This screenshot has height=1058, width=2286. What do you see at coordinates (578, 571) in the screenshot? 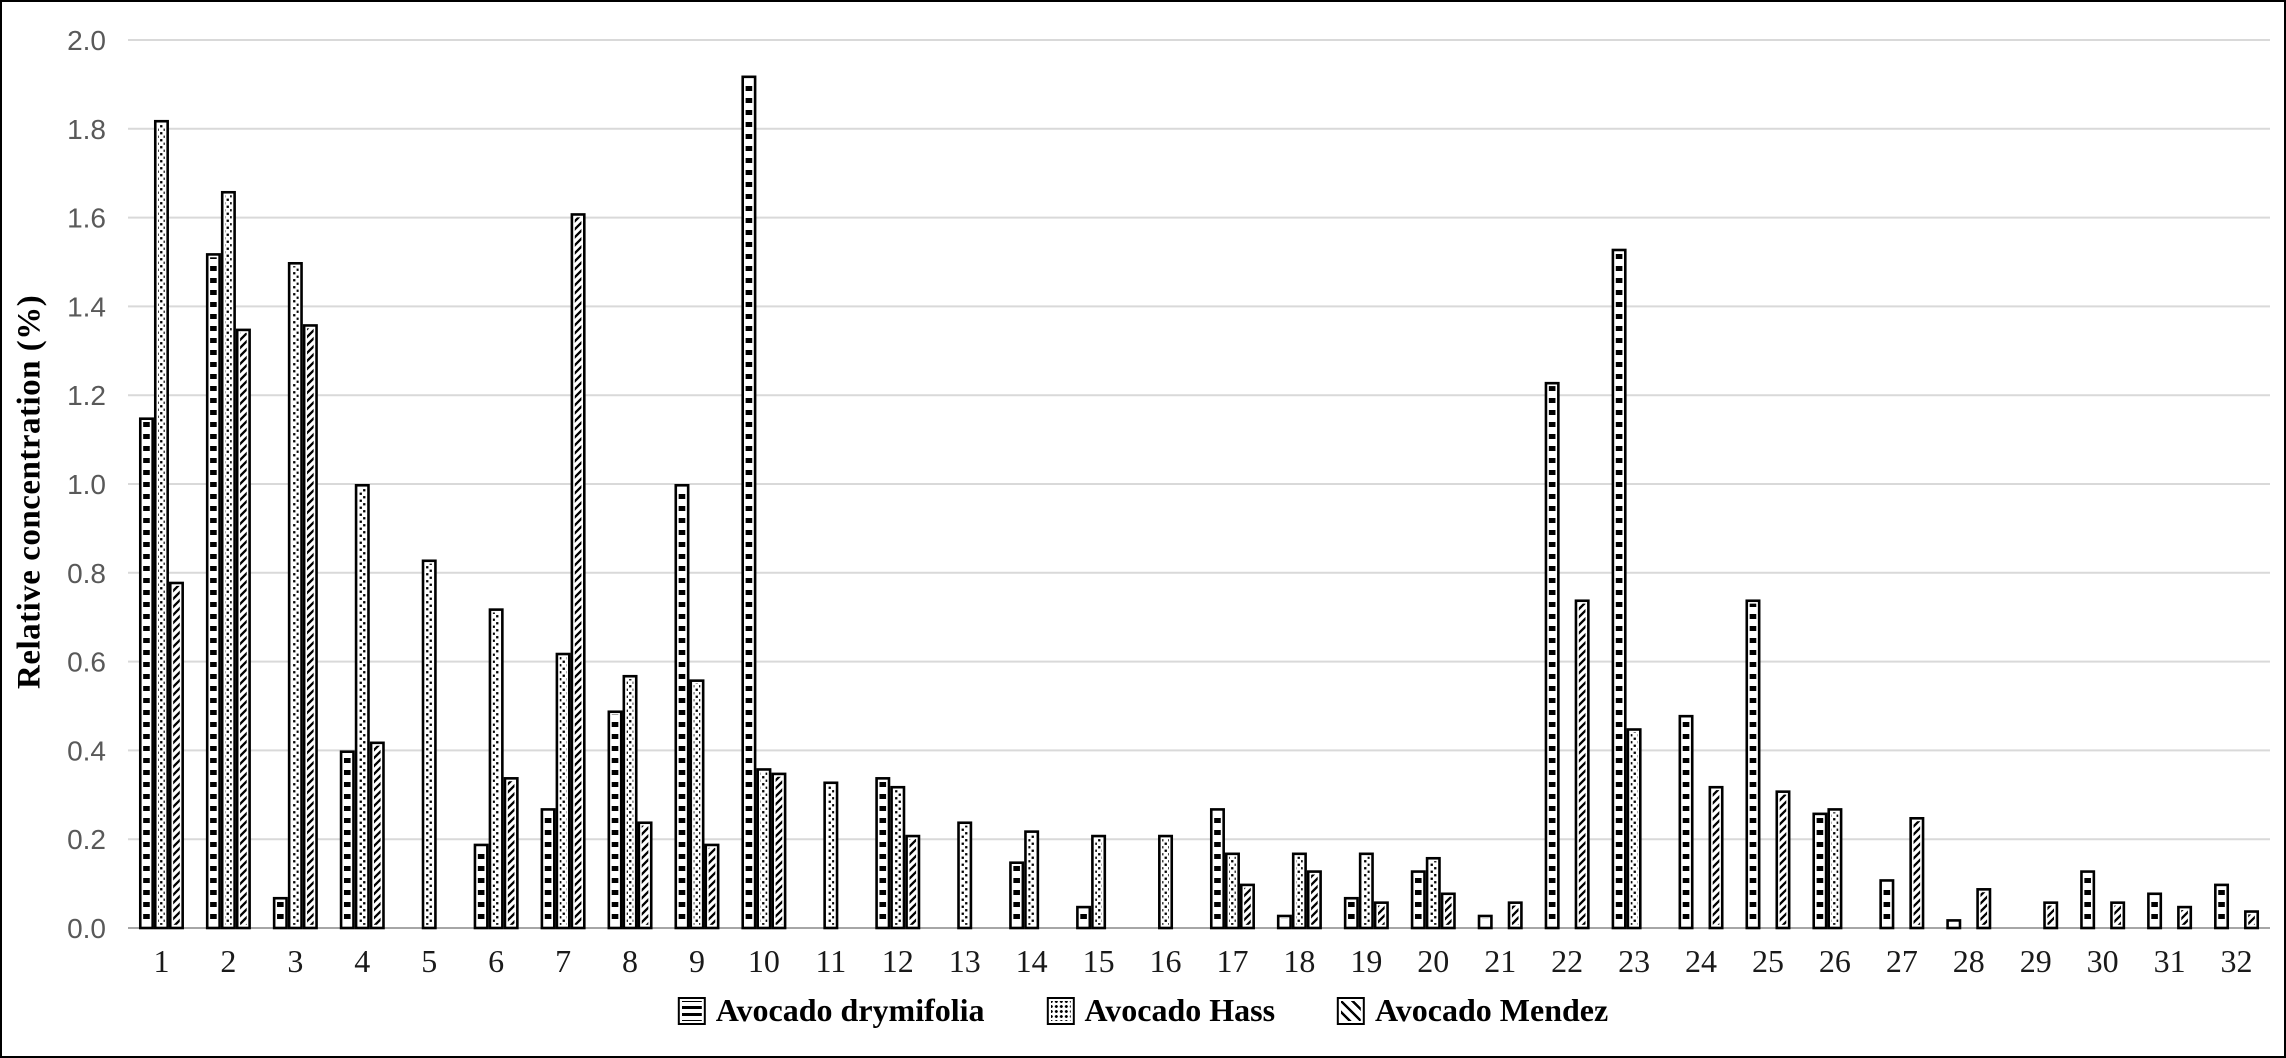
I see `bar-diagonal-group7` at bounding box center [578, 571].